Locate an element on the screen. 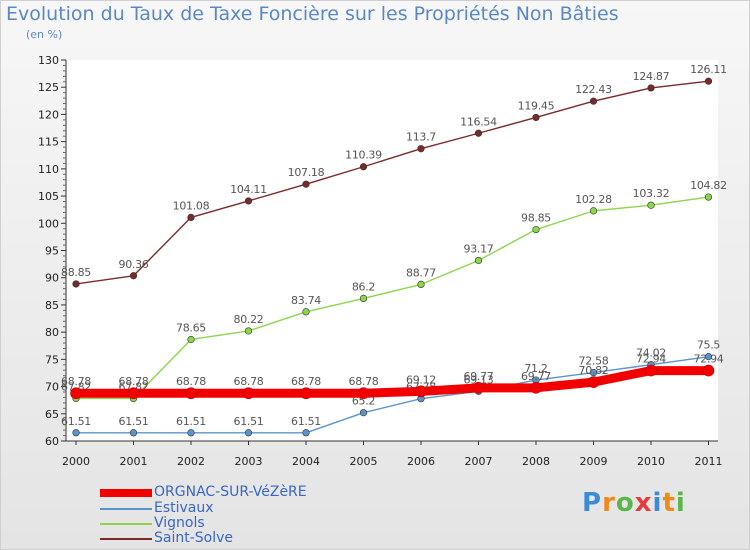 This screenshot has height=550, width=750. y-tick-label: 100 is located at coordinates (48, 223).